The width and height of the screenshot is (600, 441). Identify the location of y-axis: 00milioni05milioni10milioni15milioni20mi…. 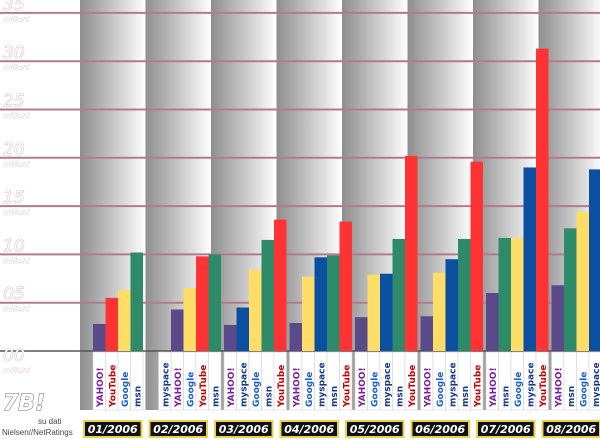
(17, 187).